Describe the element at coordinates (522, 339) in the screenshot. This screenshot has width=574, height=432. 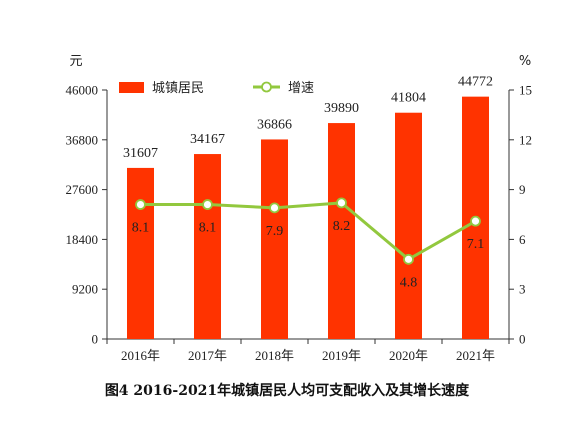
I see `y-right-tick-label: 0` at that location.